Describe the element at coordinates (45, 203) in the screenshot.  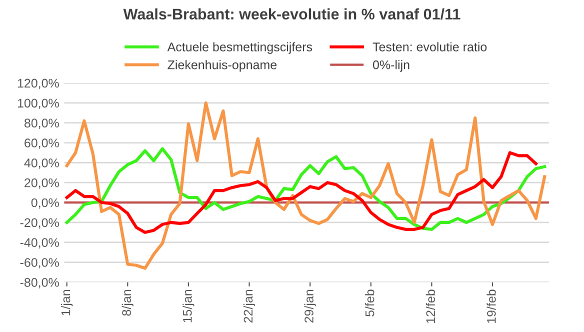
I see `y-tick-label: 0,0%` at that location.